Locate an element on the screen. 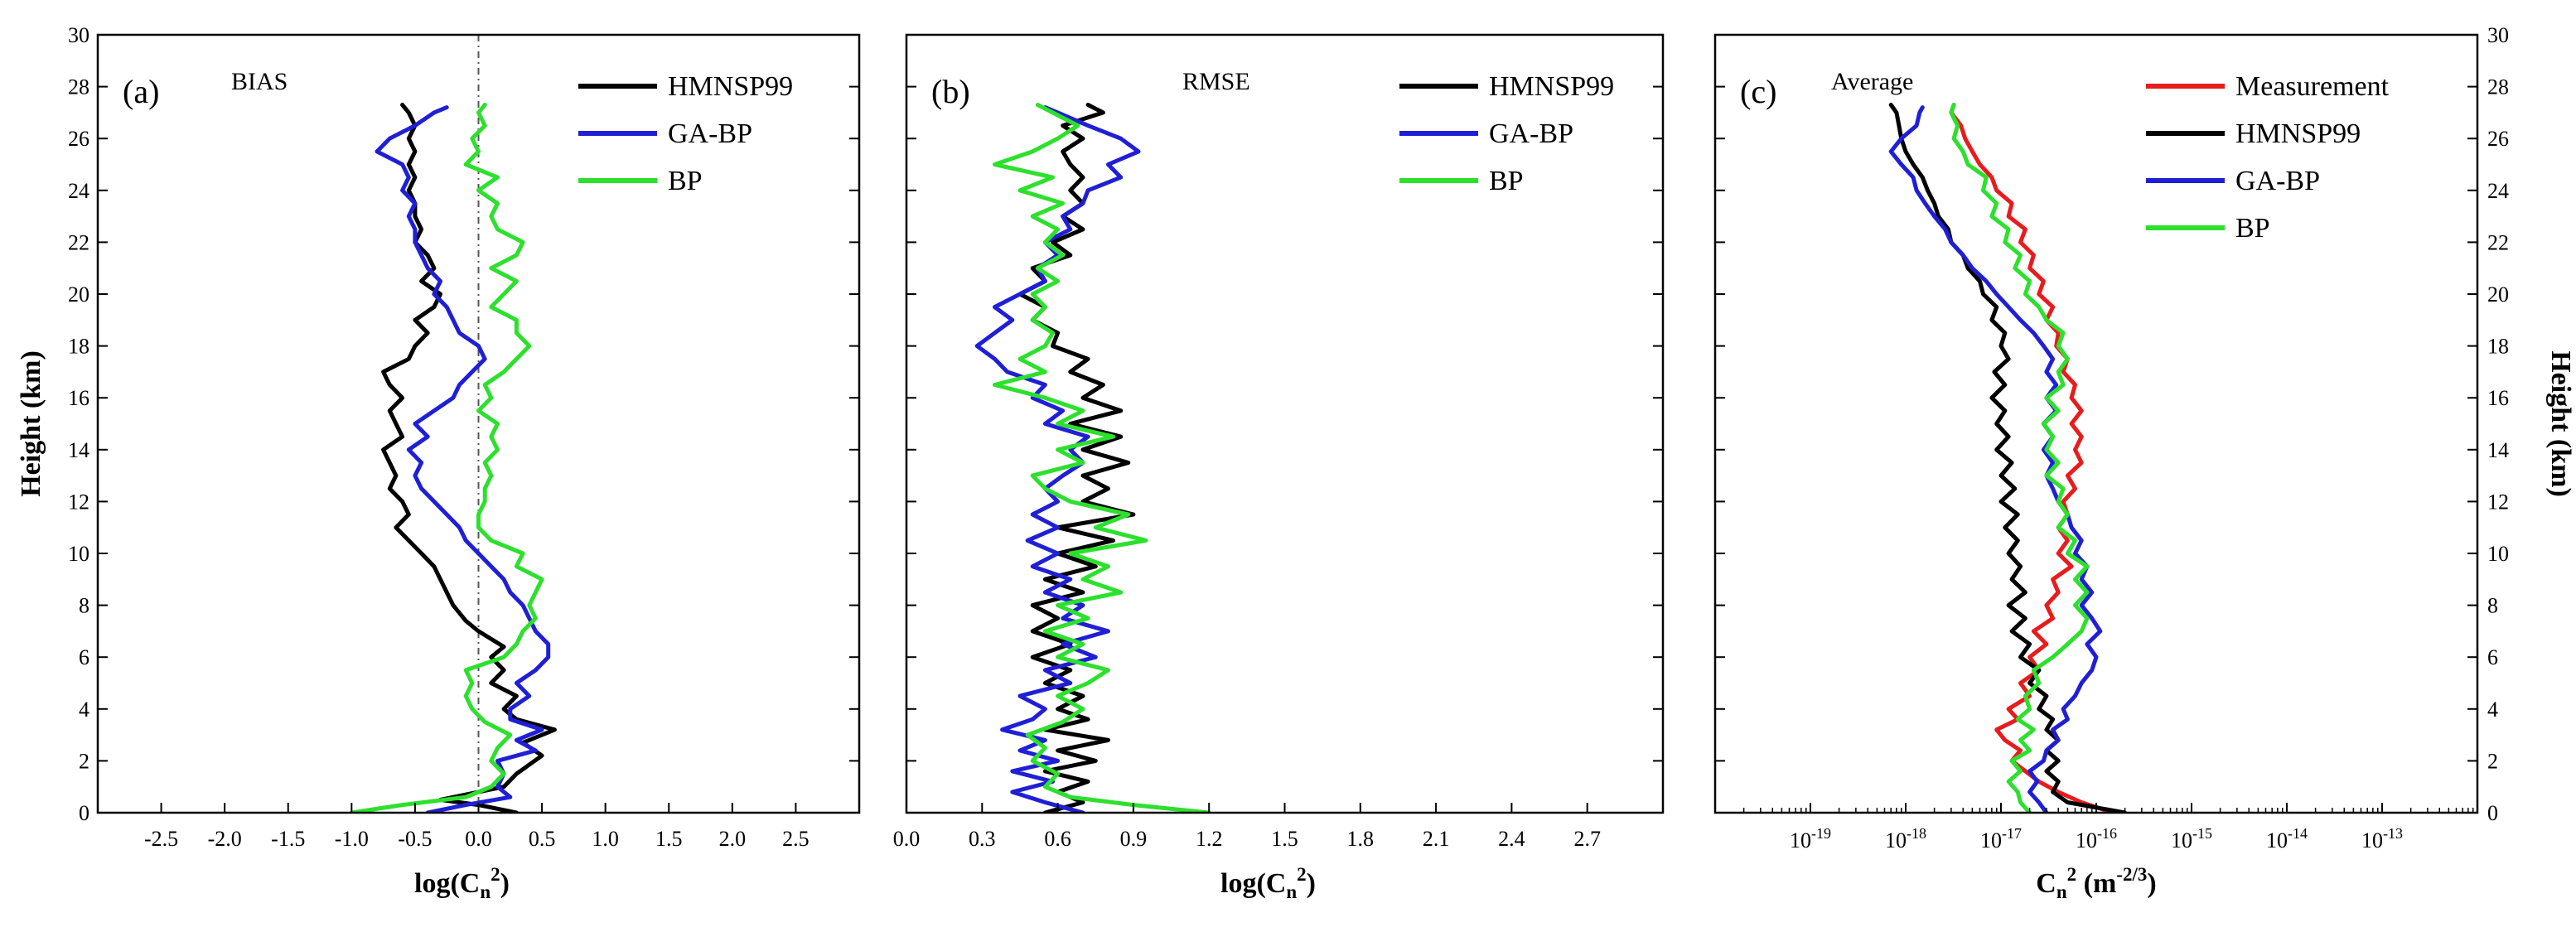 This screenshot has height=932, width=2576. x-tick-label: 10-16 is located at coordinates (2096, 838).